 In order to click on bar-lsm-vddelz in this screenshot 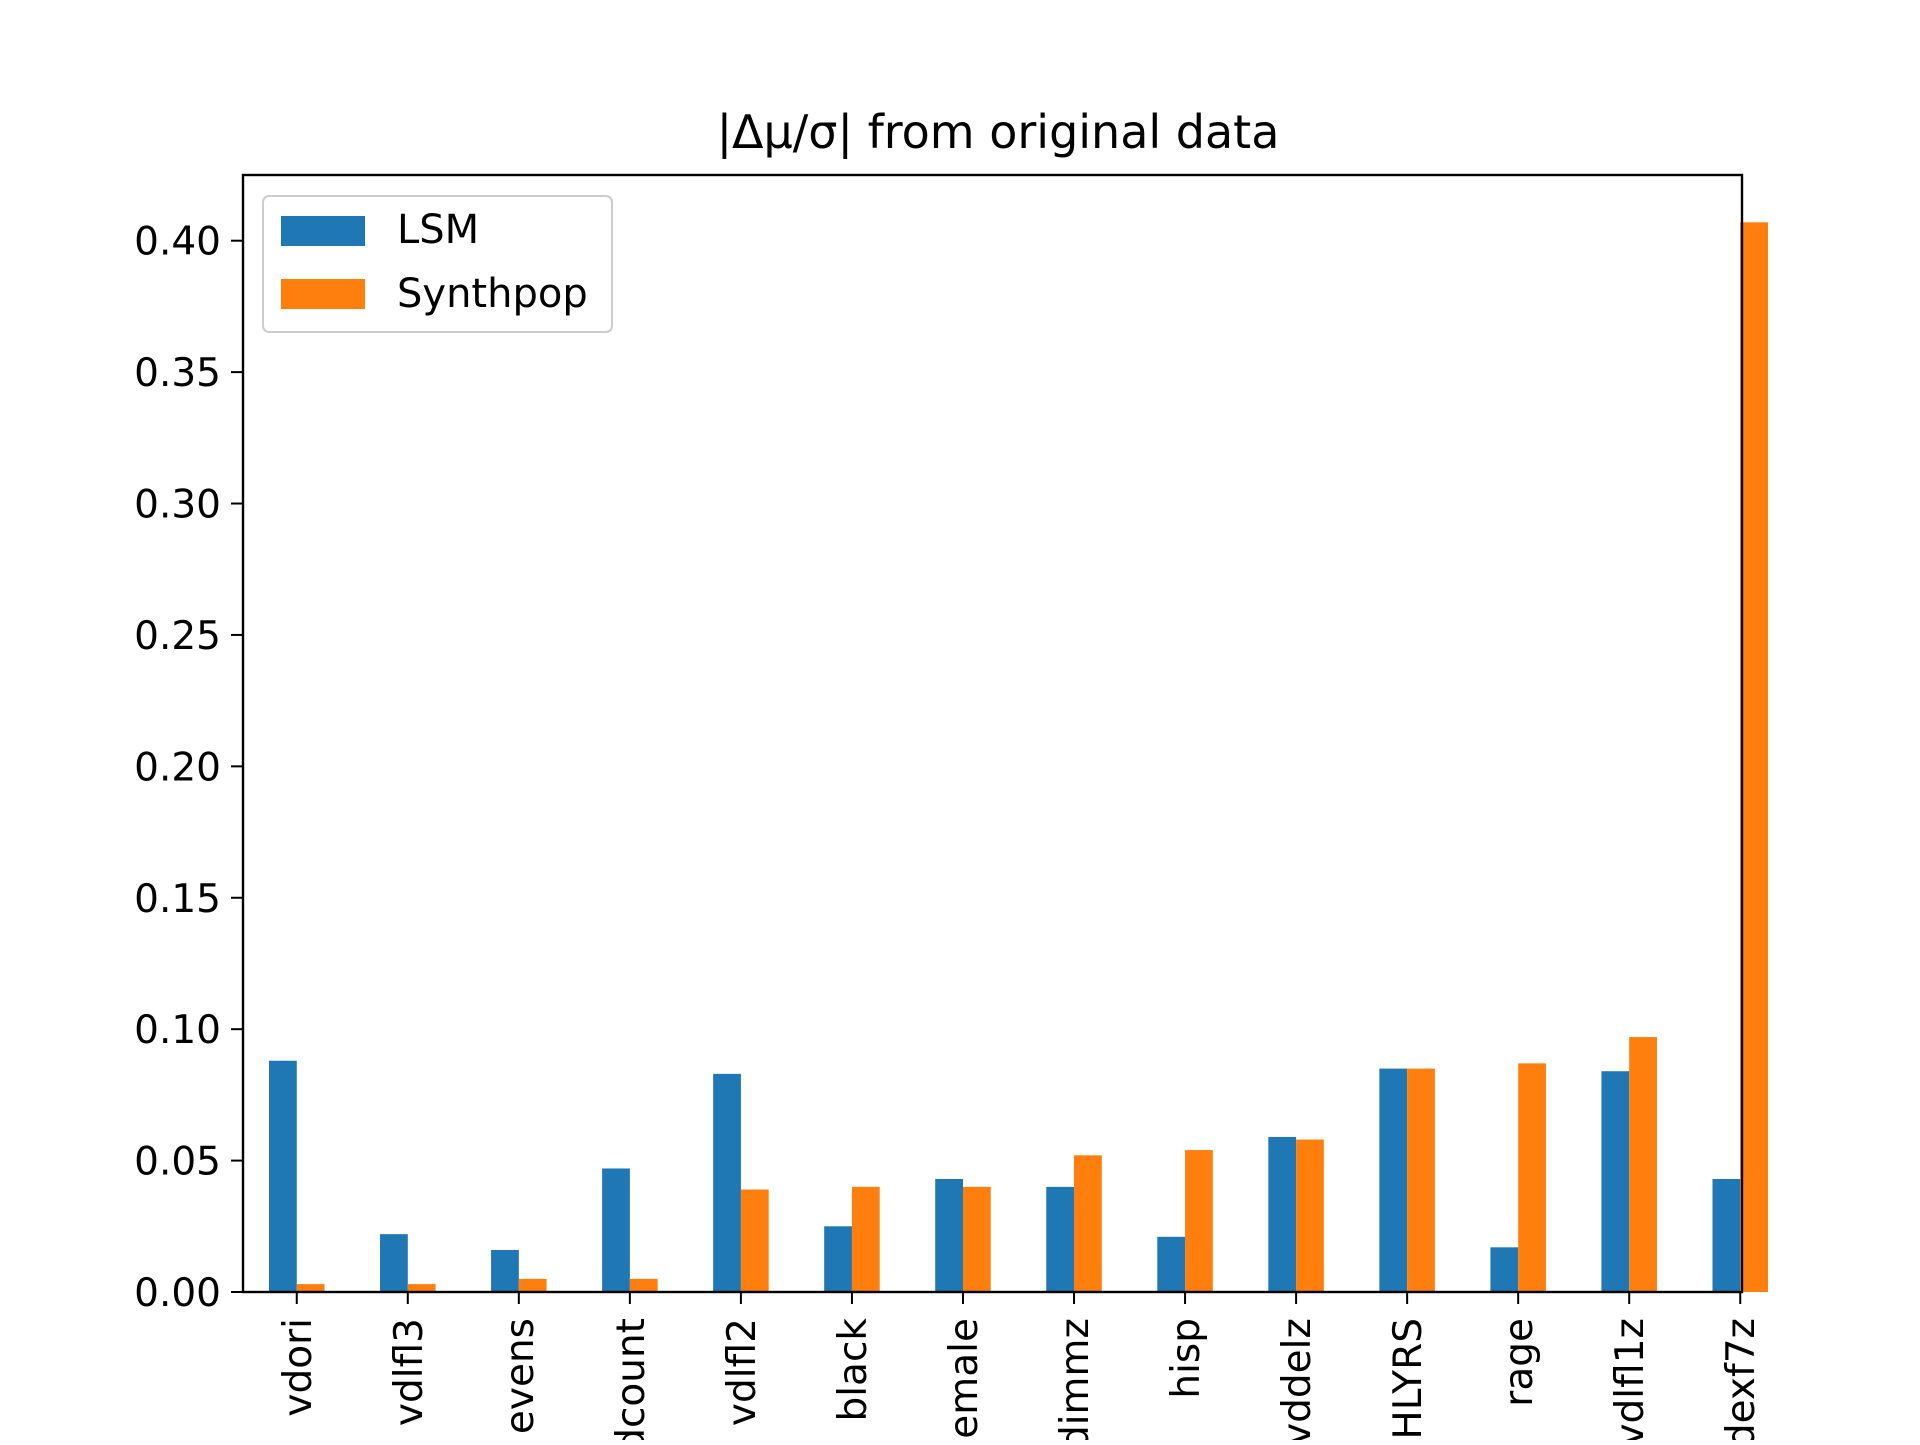, I will do `click(1282, 1214)`.